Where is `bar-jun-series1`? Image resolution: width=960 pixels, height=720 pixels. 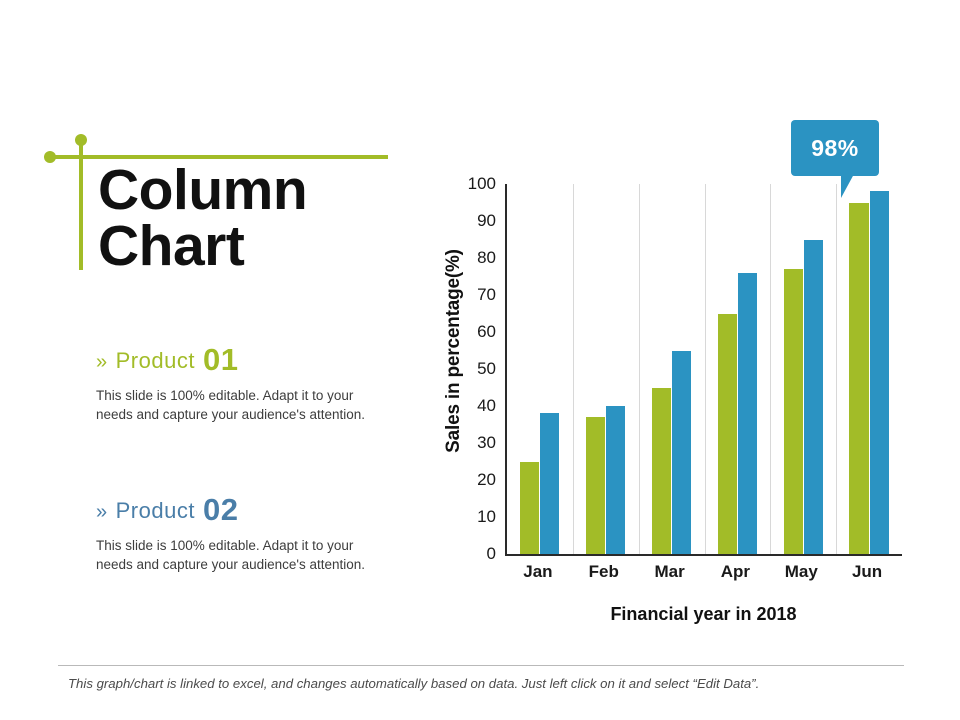
bar-jun-series1 is located at coordinates (859, 378).